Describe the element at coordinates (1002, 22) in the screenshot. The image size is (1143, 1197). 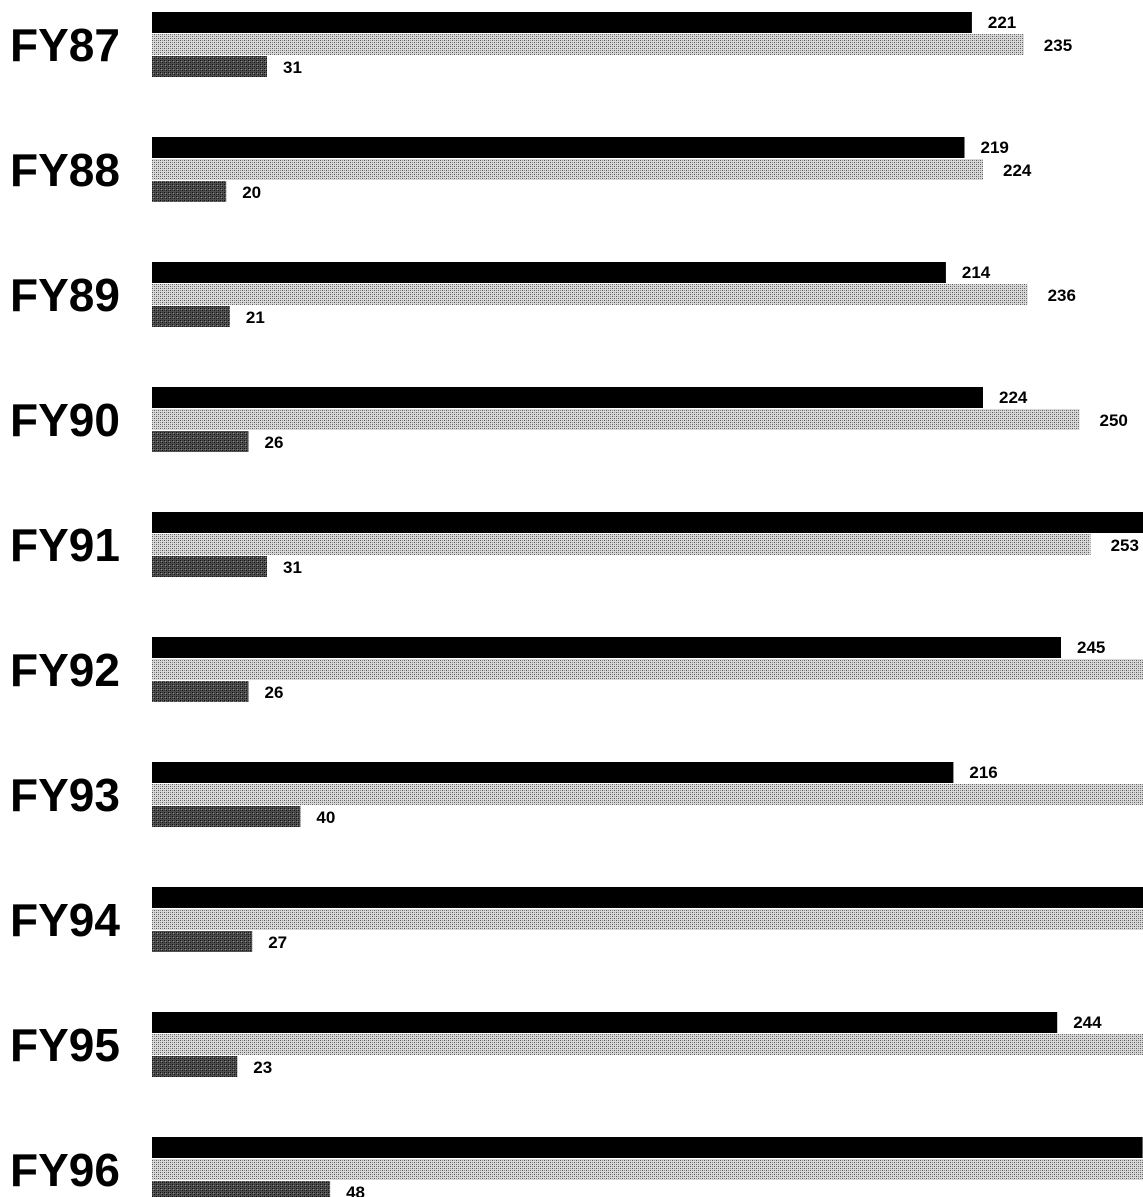
I see `value-label-fy87-s1: 221` at that location.